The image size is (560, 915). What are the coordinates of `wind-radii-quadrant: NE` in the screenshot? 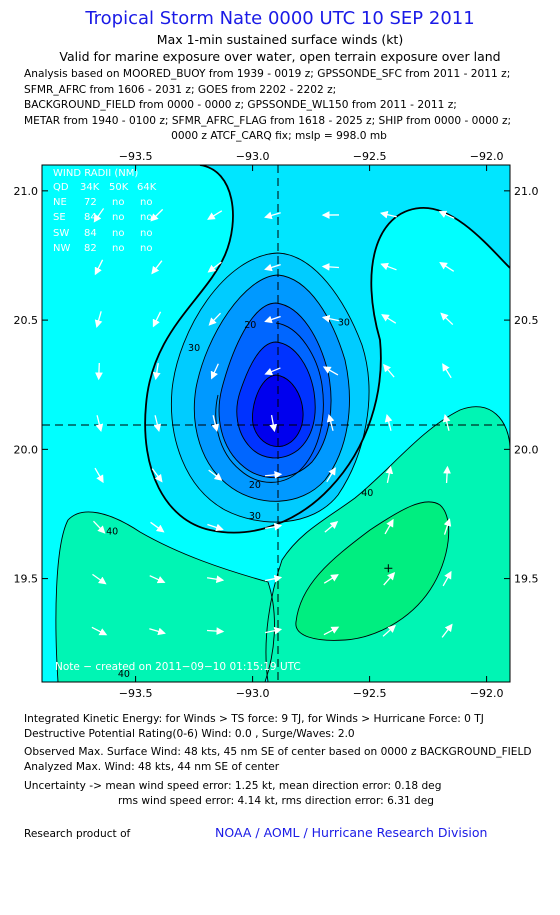 It's located at (60, 202).